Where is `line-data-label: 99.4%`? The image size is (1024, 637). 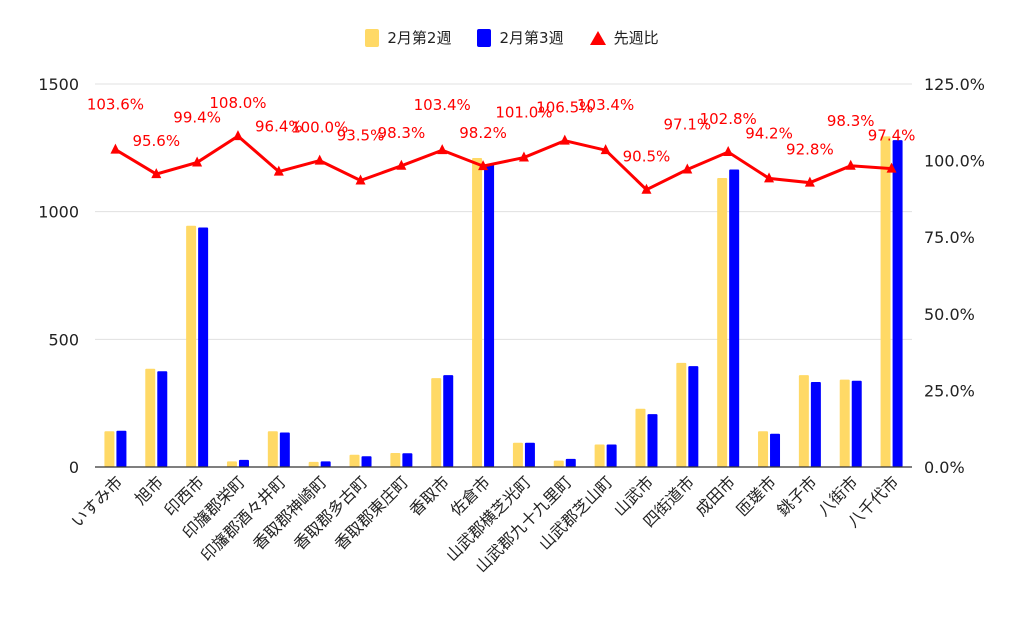
line-data-label: 99.4% is located at coordinates (197, 117).